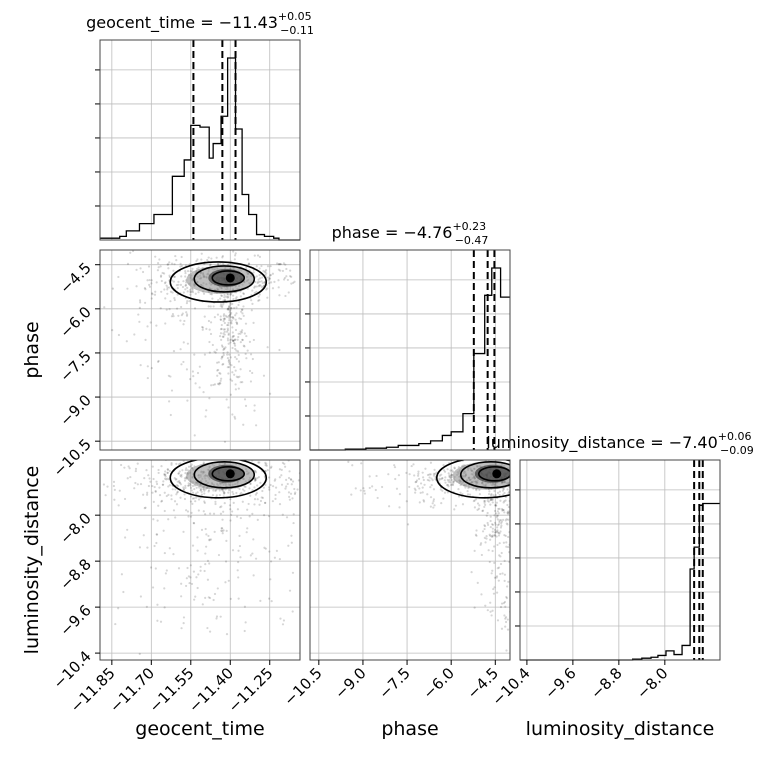 Image resolution: width=760 pixels, height=760 pixels. I want to click on y-tick-label: −8.0, so click(75, 528).